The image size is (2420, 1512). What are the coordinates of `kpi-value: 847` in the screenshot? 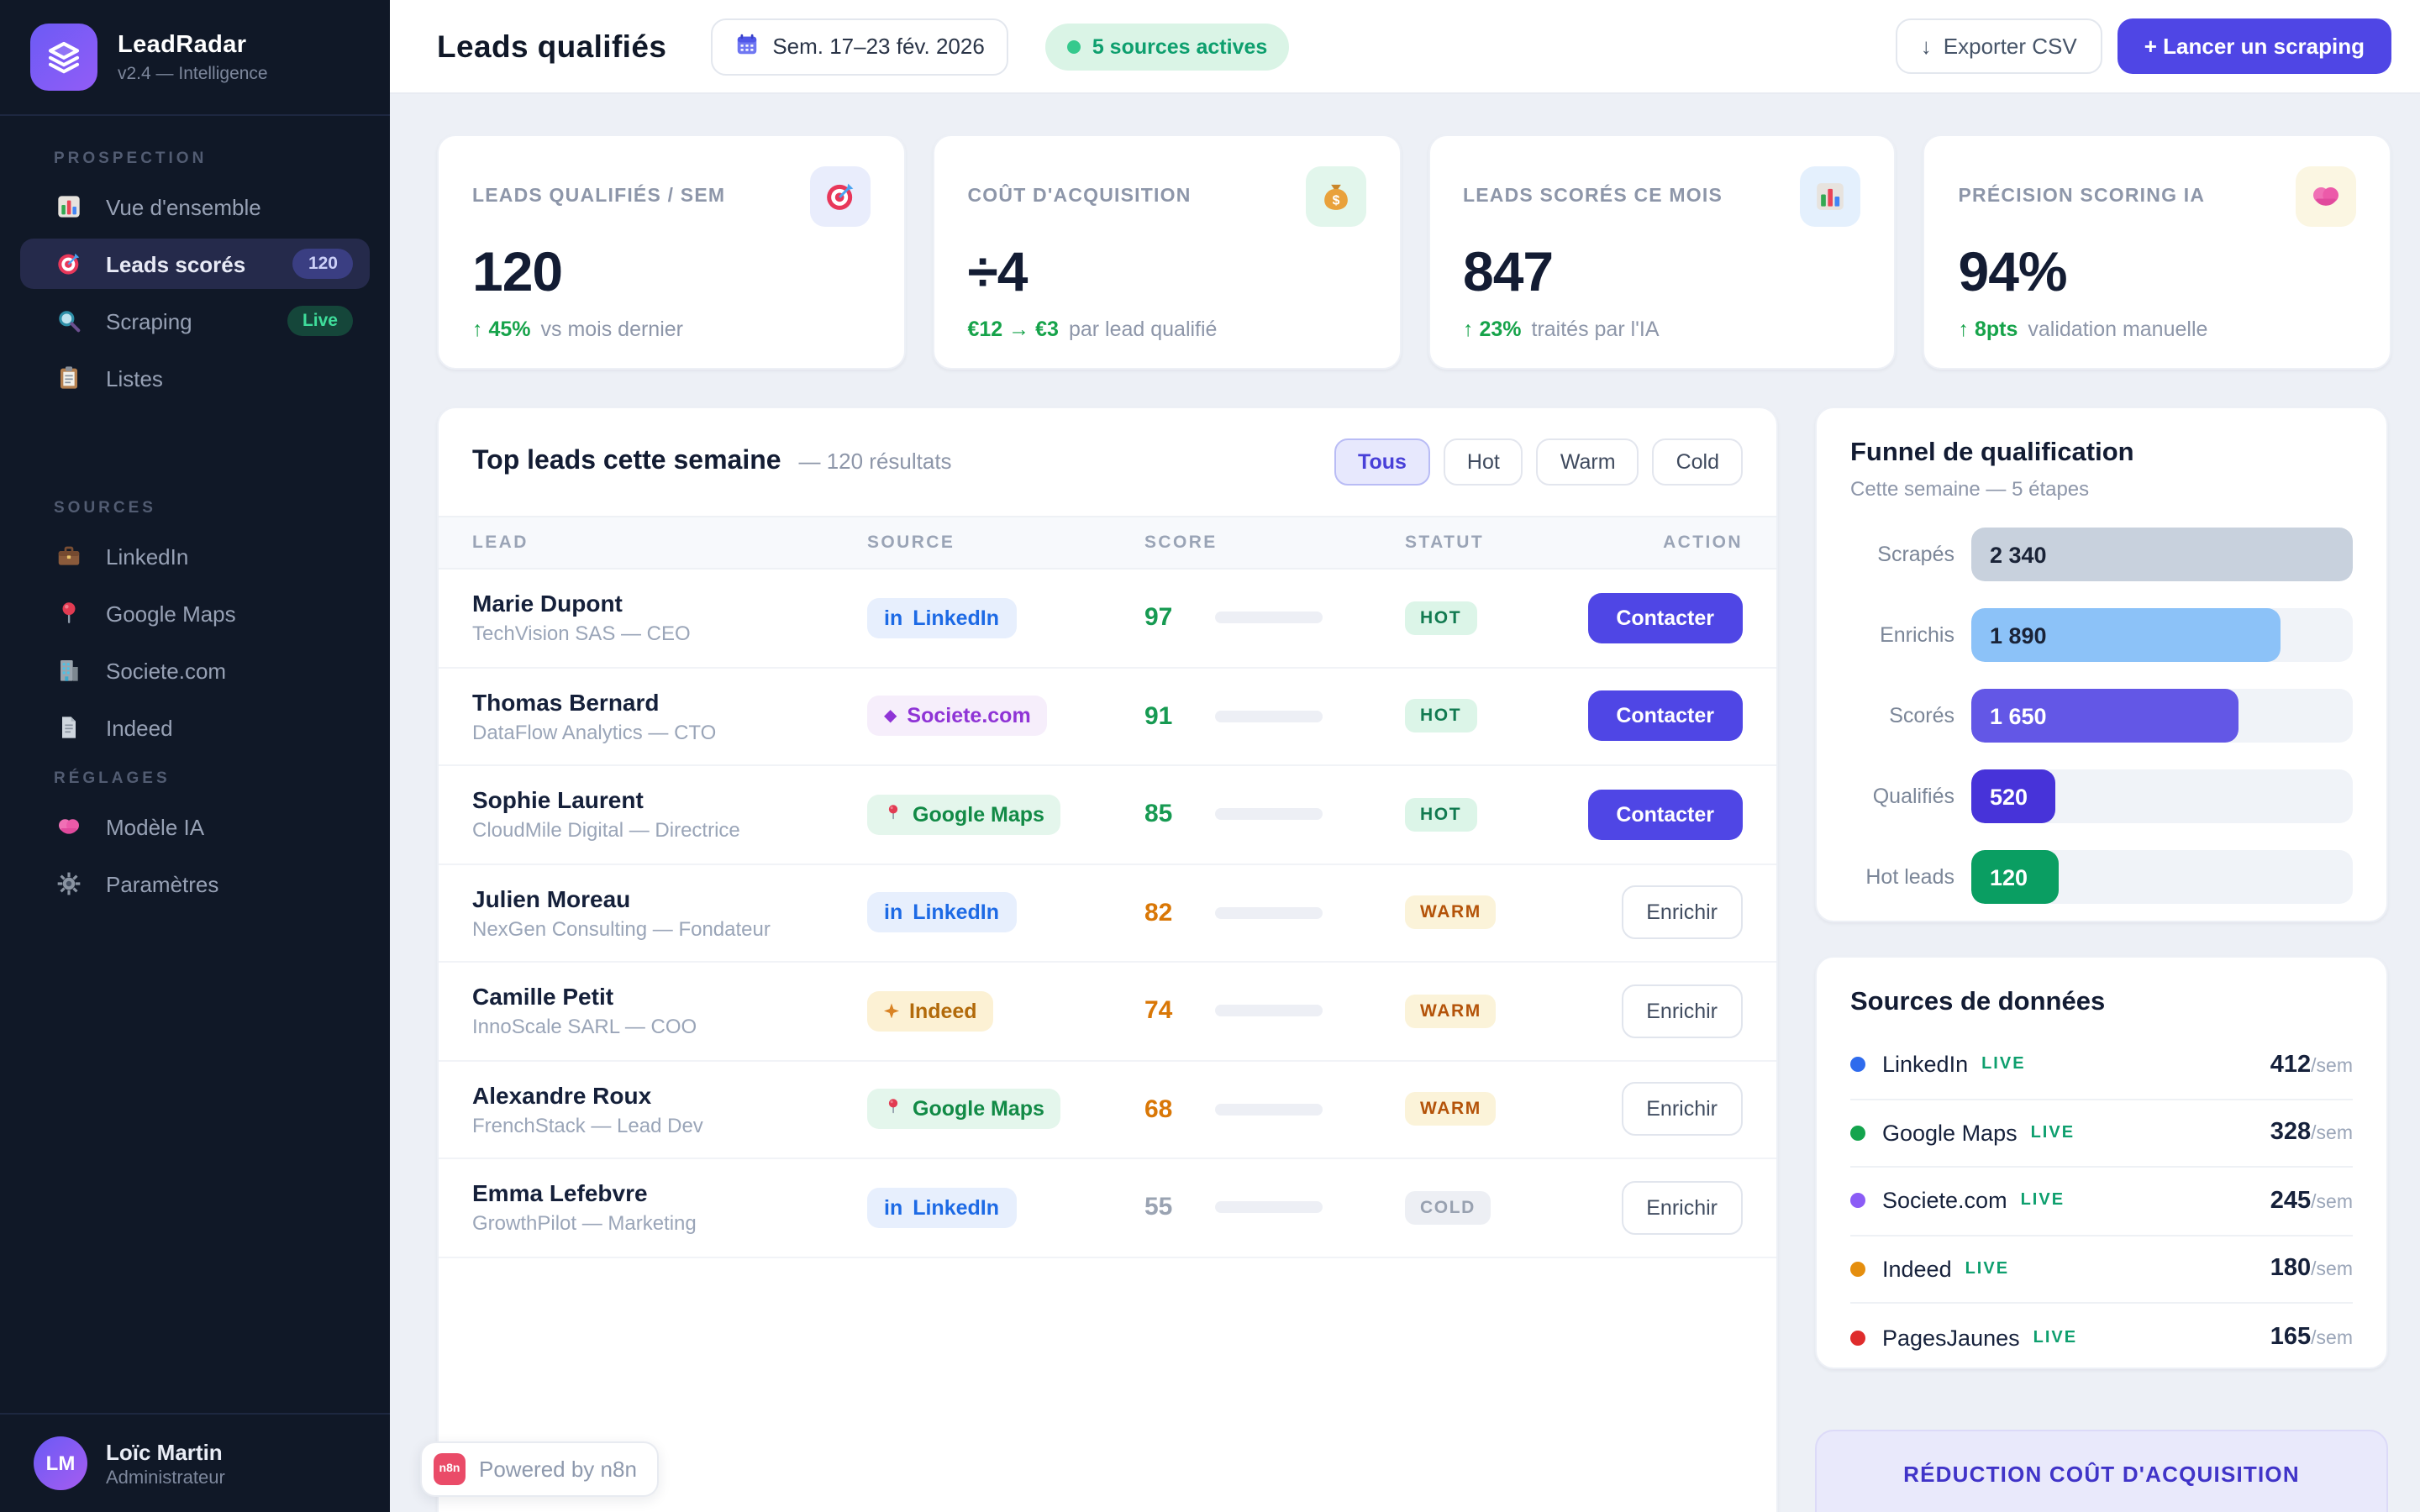 It's located at (1508, 271).